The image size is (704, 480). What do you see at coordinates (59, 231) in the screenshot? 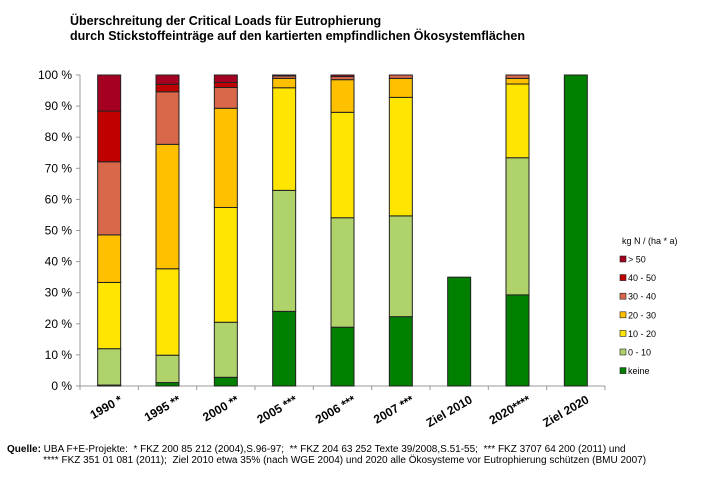
I see `y-tick-label: 50 %` at bounding box center [59, 231].